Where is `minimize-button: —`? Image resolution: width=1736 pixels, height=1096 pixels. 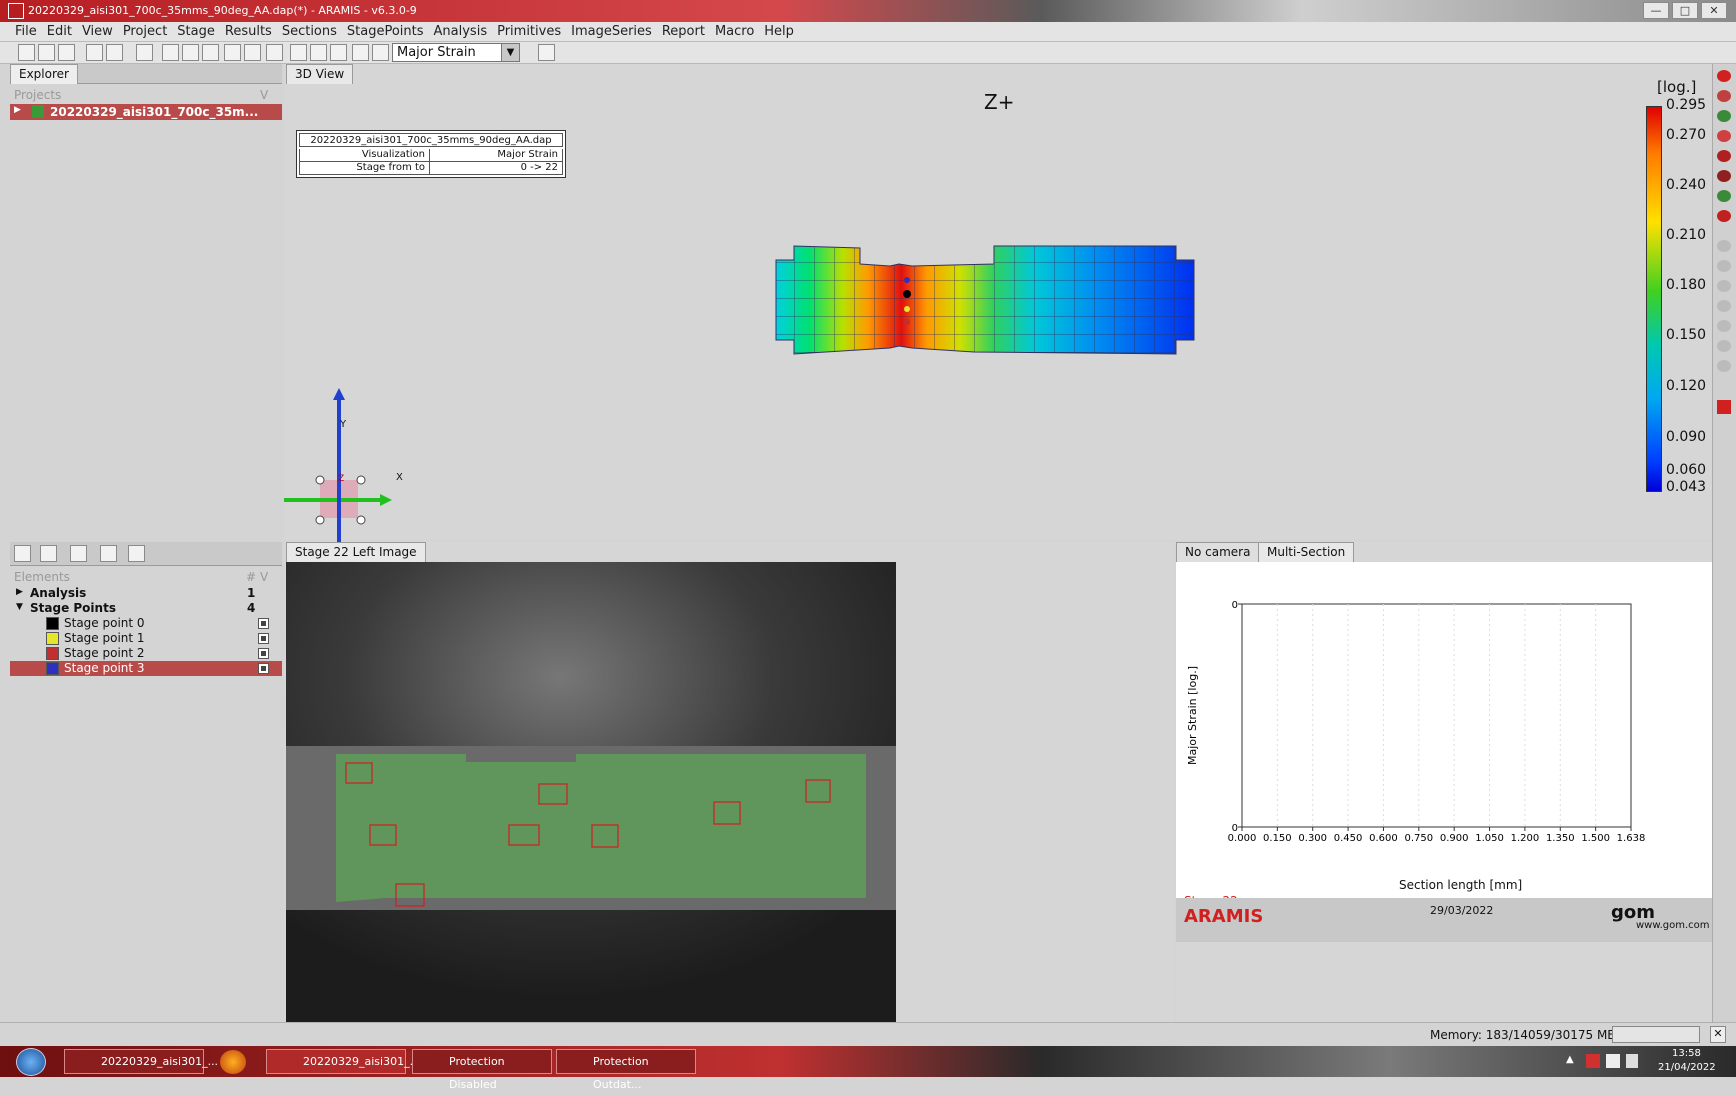
minimize-button: — is located at coordinates (1656, 10).